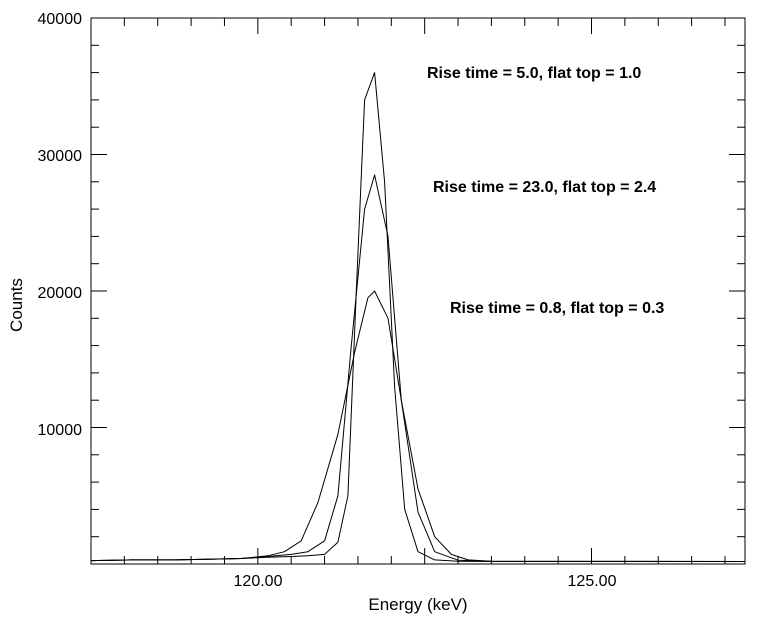 The height and width of the screenshot is (620, 771). Describe the element at coordinates (60, 19) in the screenshot. I see `y-tick-label: 40000` at that location.